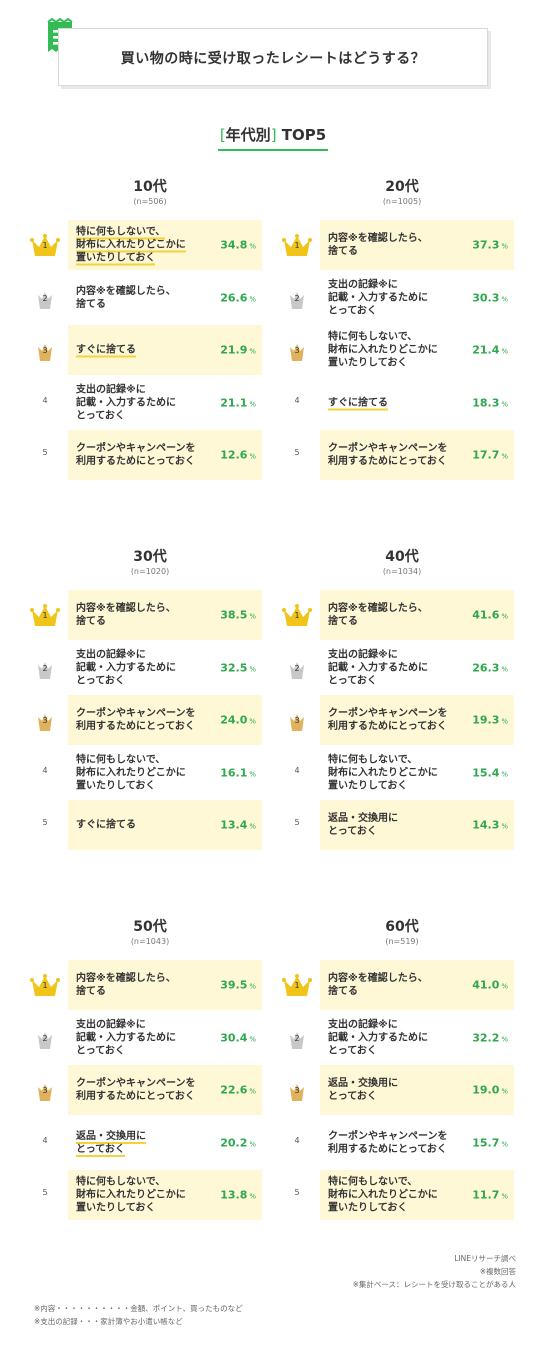  I want to click on rank-card: 内容※を確認したら、 捨てる 38.5%, so click(165, 615).